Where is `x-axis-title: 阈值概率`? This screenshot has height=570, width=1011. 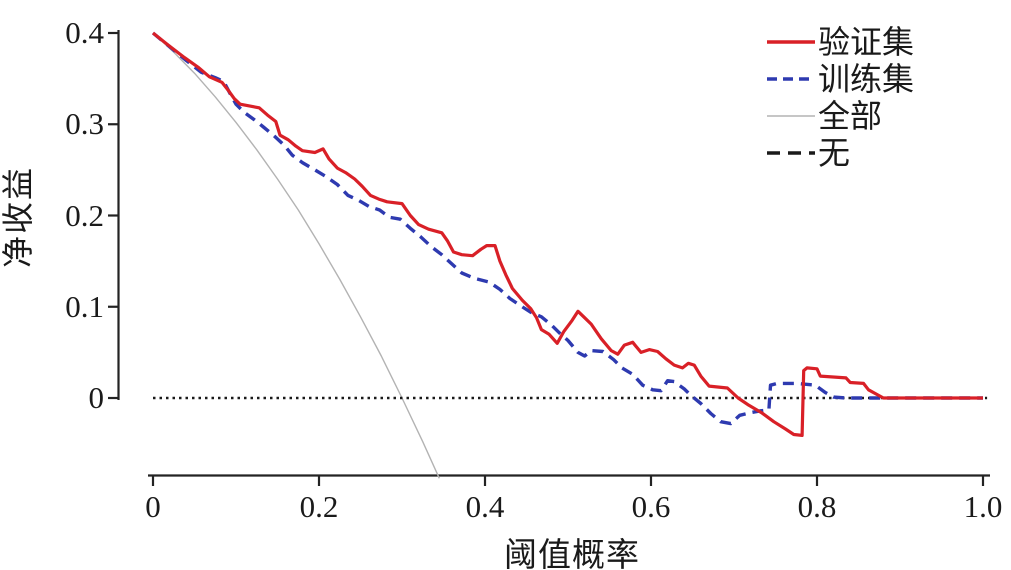 x-axis-title: 阈值概率 is located at coordinates (572, 554).